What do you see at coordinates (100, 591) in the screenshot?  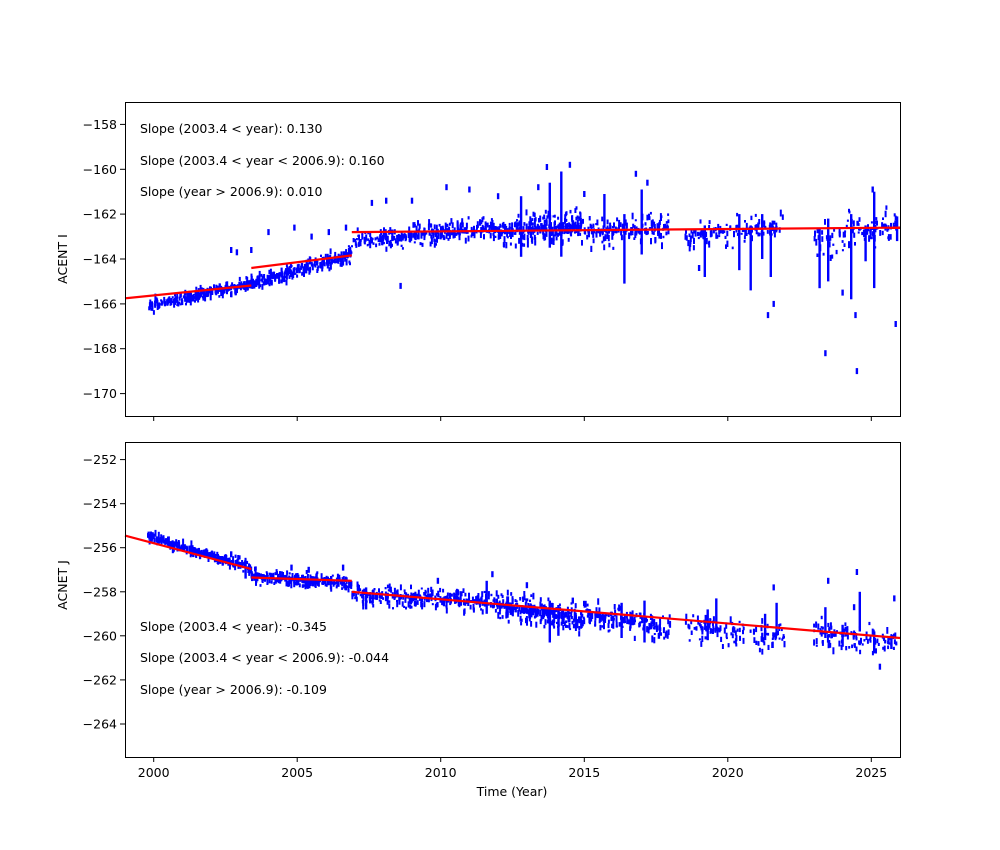 I see `y-tick-label: −258` at bounding box center [100, 591].